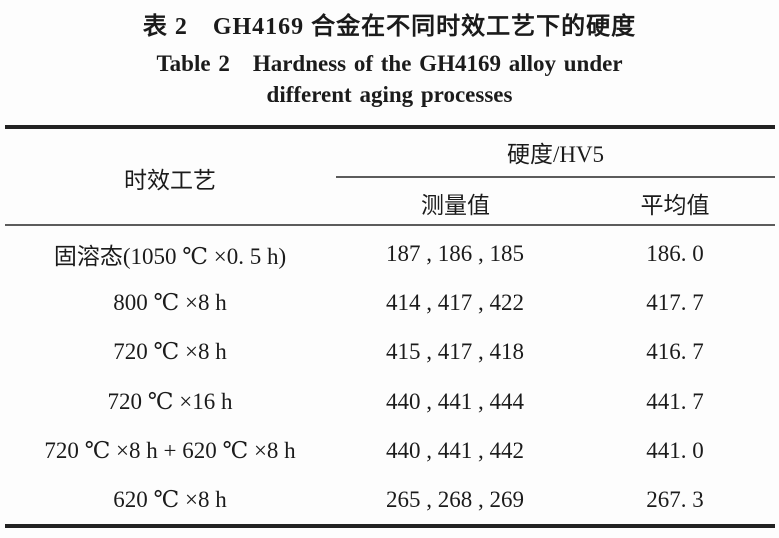  I want to click on average-cell: 417. 7, so click(675, 302).